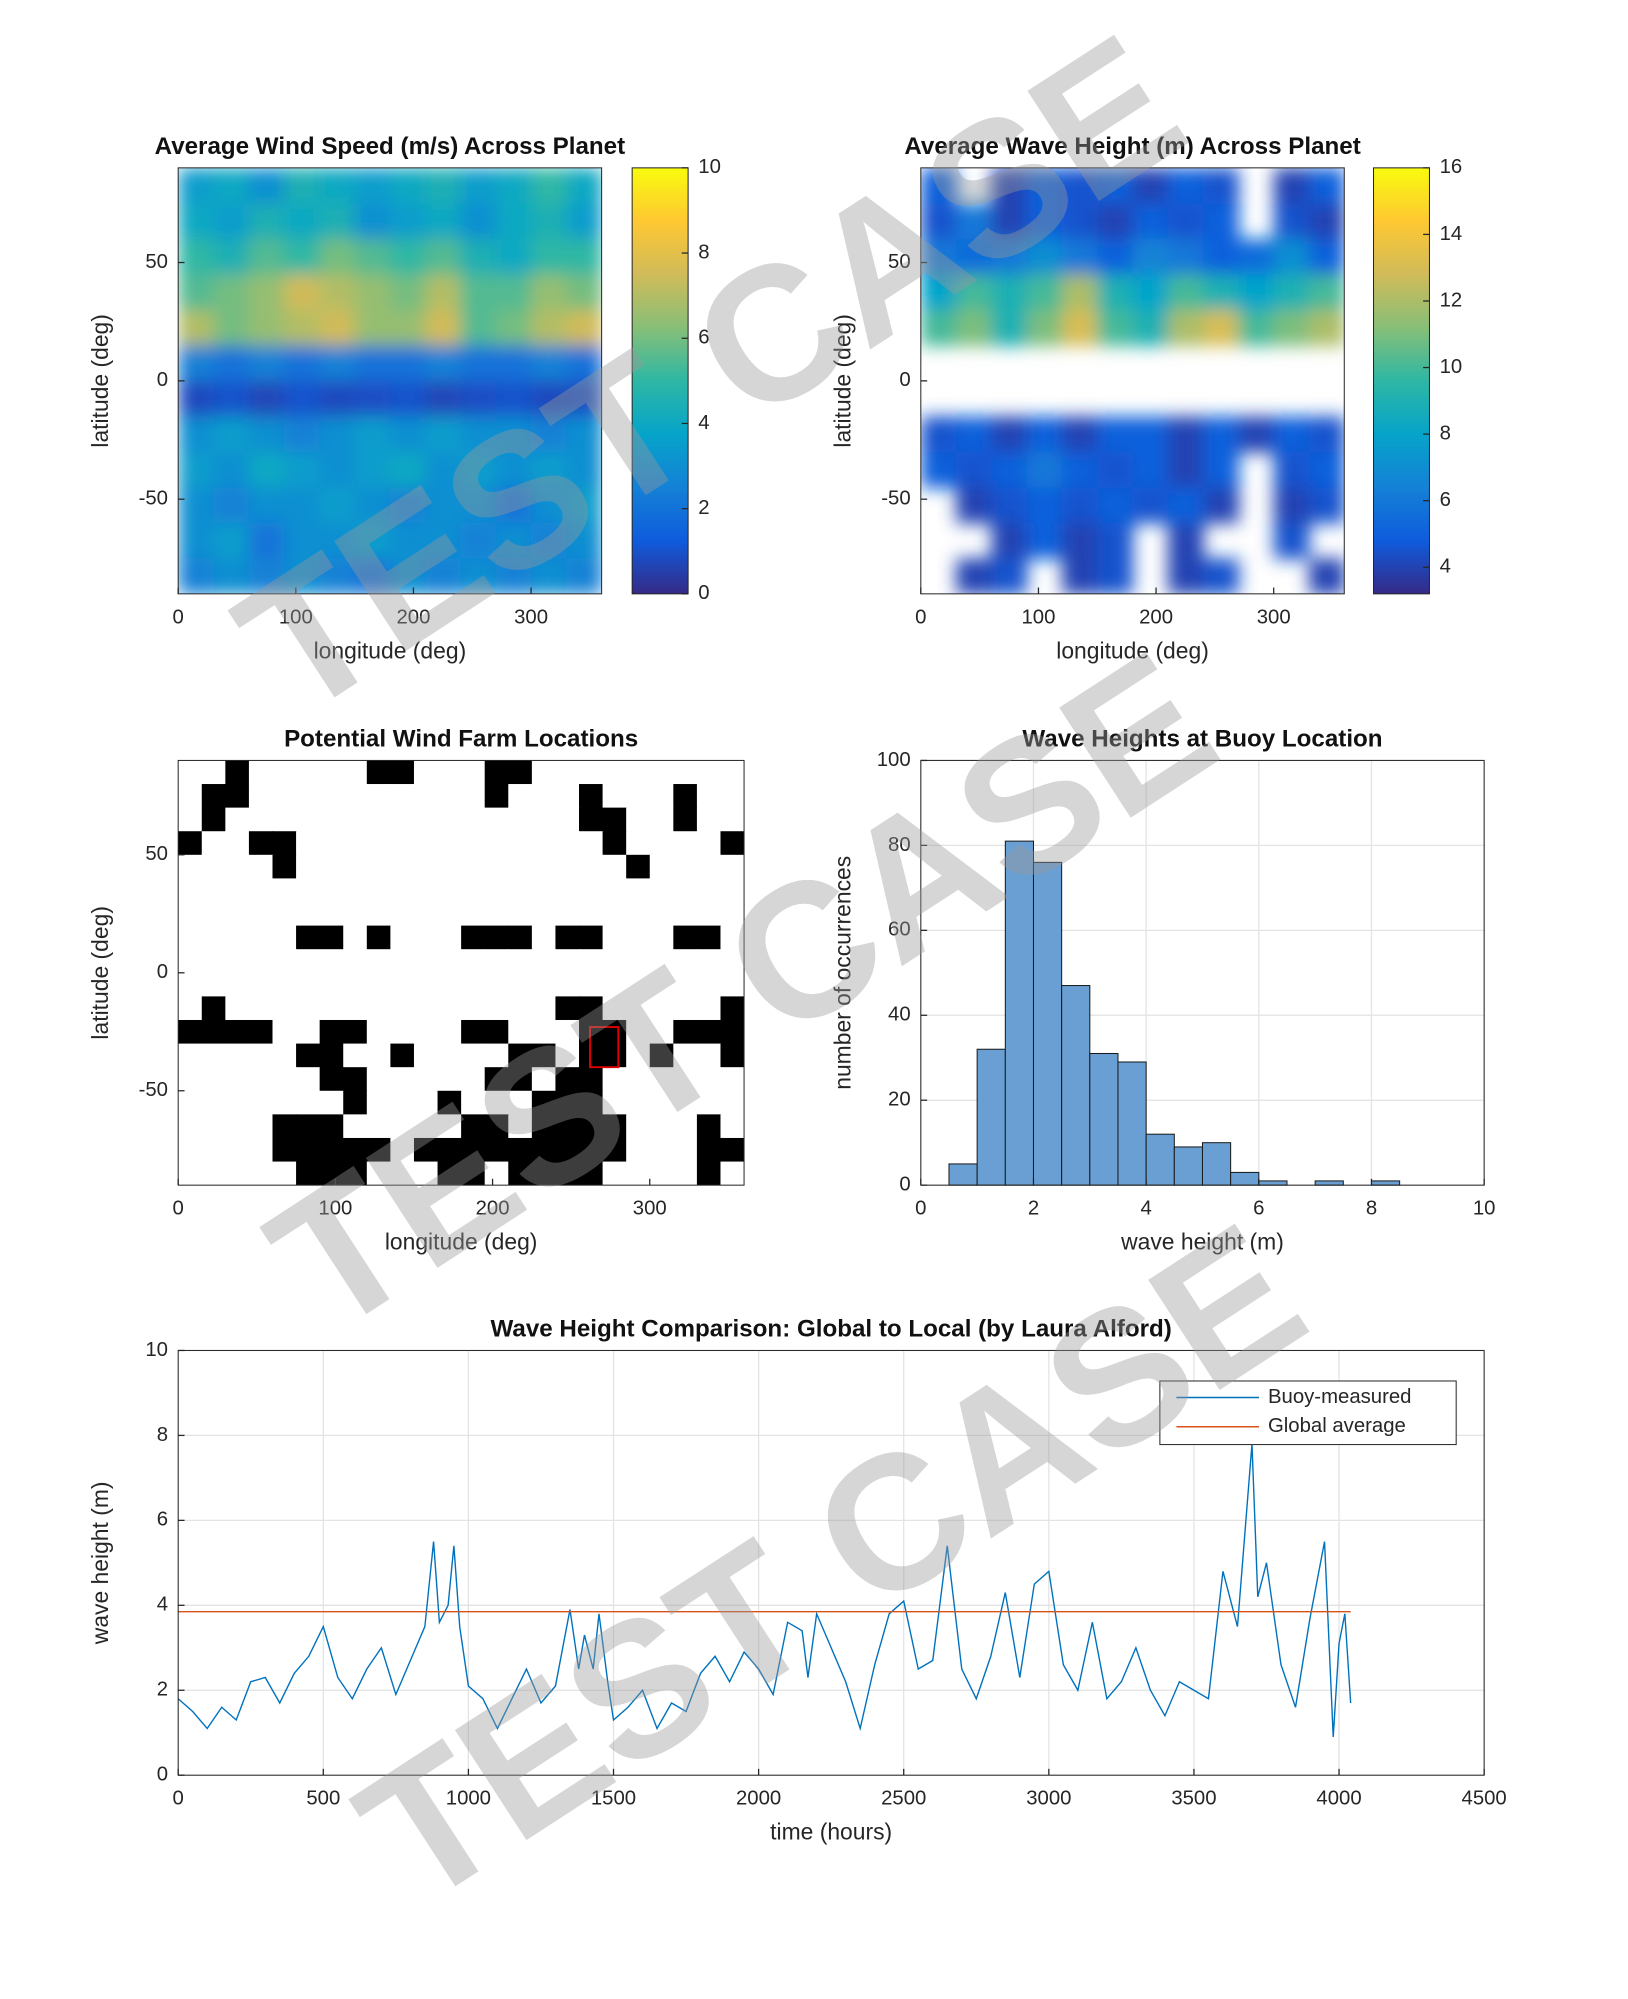 Image resolution: width=1628 pixels, height=1999 pixels. I want to click on legend-label: Buoy-measured, so click(1340, 1397).